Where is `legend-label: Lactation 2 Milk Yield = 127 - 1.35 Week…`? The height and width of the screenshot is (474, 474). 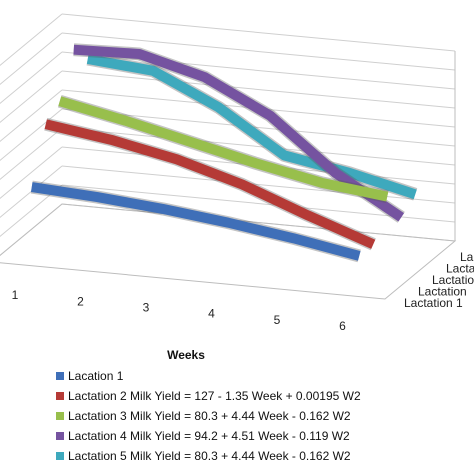
legend-label: Lactation 2 Milk Yield = 127 - 1.35 Week… is located at coordinates (214, 396).